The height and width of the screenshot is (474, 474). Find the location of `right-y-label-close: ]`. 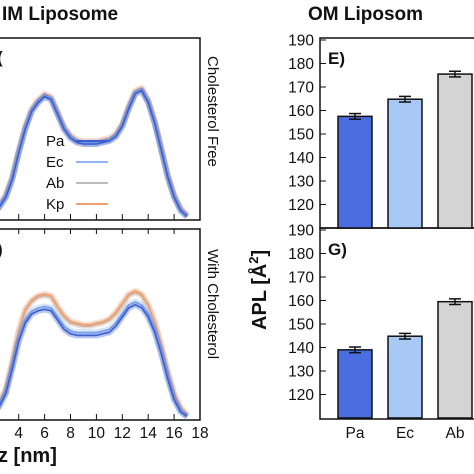

right-y-label-close: ] is located at coordinates (260, 253).